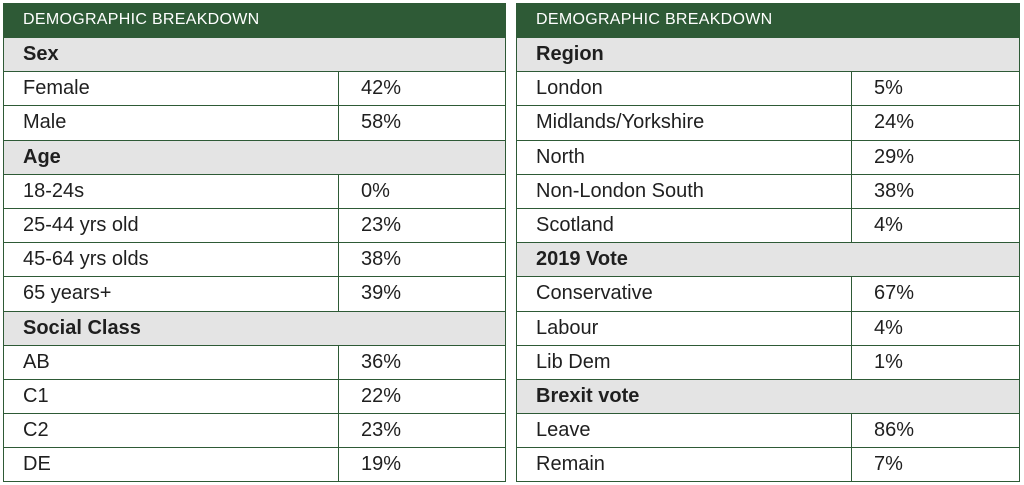 The height and width of the screenshot is (485, 1024). What do you see at coordinates (894, 122) in the screenshot?
I see `row-value: 24%` at bounding box center [894, 122].